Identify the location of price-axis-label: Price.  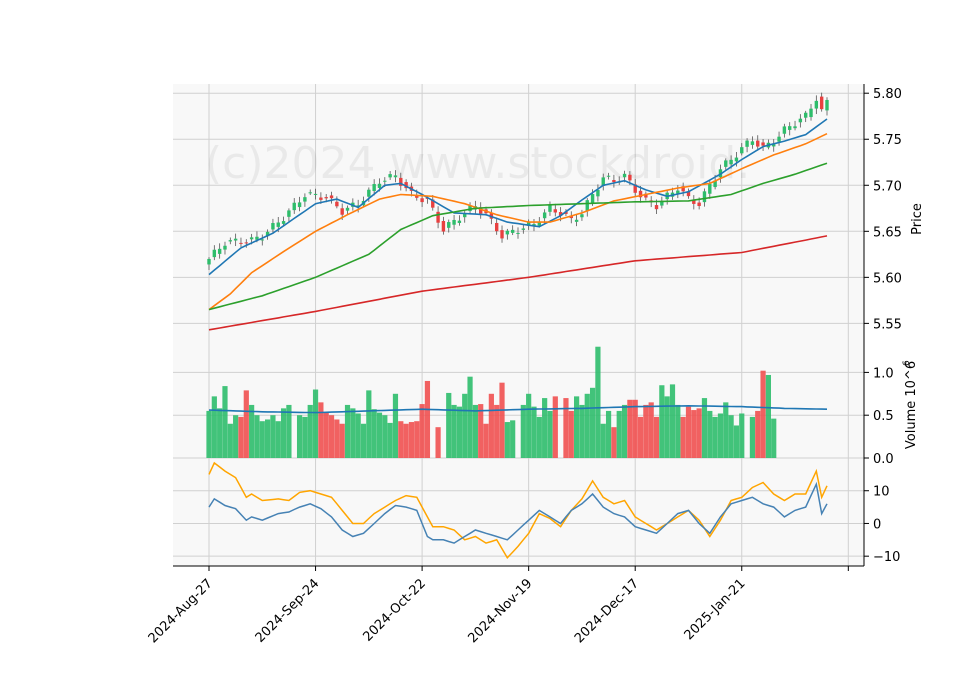
(917, 219).